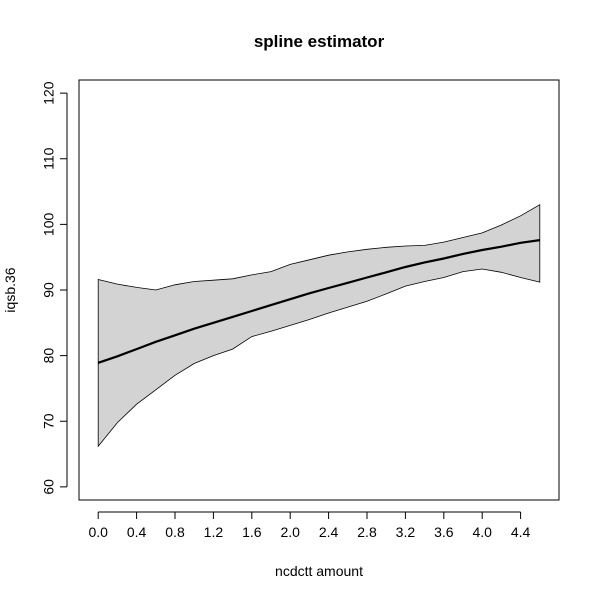 This screenshot has width=600, height=600. What do you see at coordinates (319, 571) in the screenshot?
I see `x-axis-label: ncdctt amount` at bounding box center [319, 571].